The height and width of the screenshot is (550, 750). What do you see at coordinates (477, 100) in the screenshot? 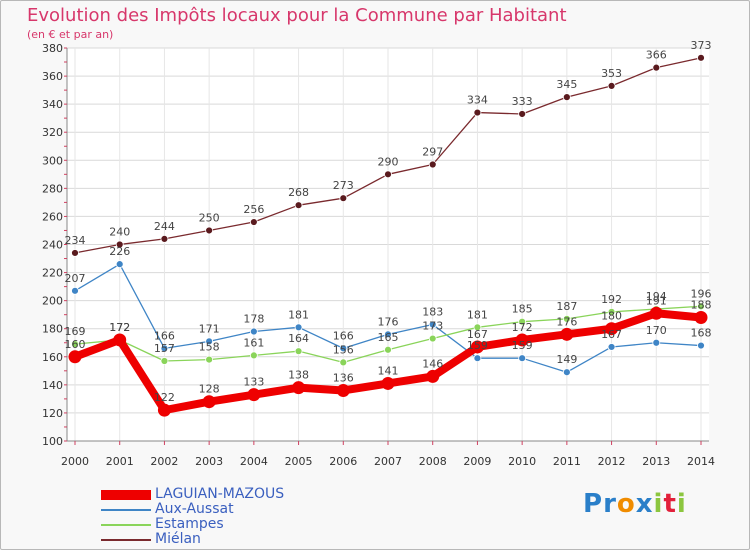
I see `data-label-mi-lan: 334` at bounding box center [477, 100].